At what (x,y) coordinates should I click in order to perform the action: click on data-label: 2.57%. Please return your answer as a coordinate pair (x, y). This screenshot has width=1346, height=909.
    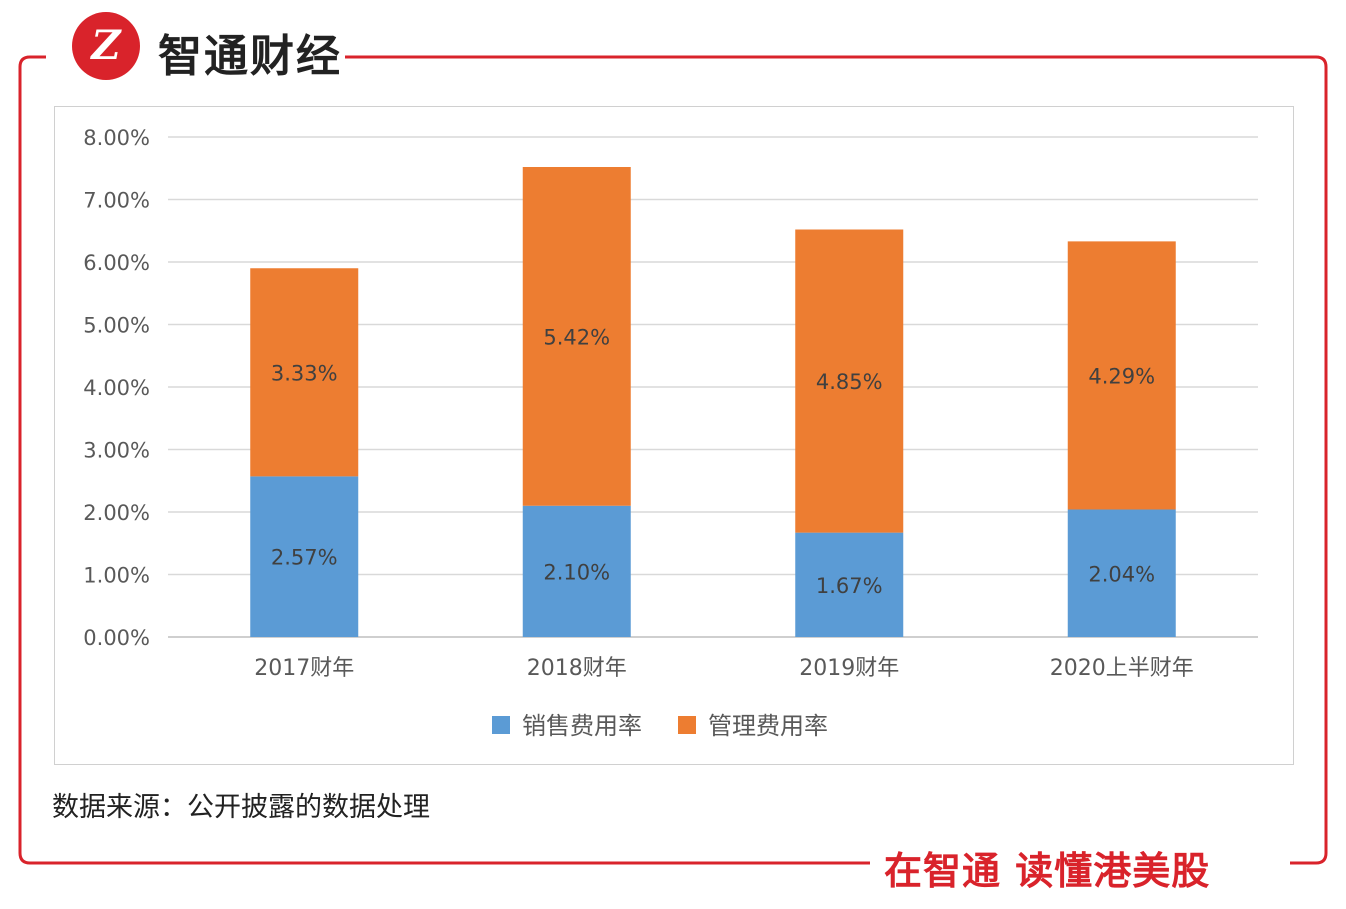
    Looking at the image, I should click on (304, 558).